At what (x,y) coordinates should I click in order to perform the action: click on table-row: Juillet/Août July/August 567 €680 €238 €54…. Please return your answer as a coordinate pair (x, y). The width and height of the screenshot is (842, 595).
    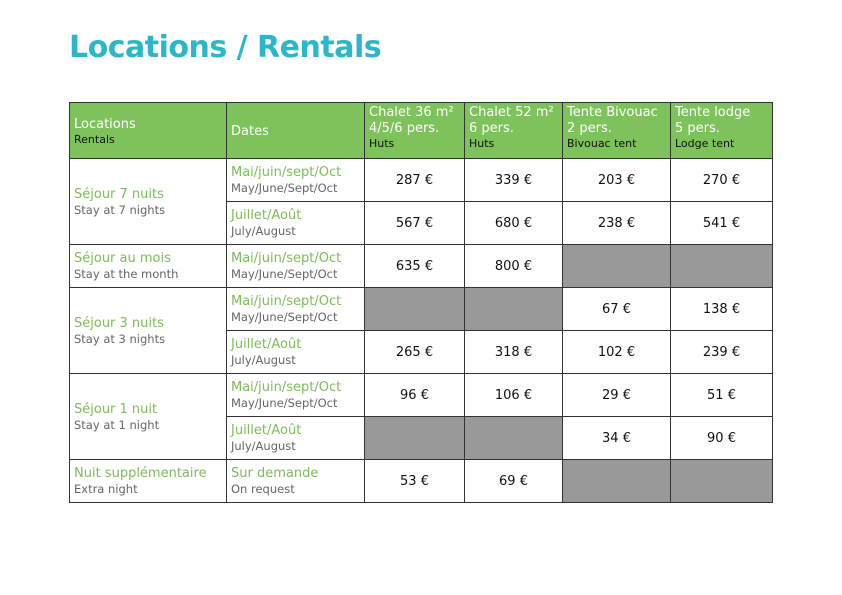
    Looking at the image, I should click on (421, 223).